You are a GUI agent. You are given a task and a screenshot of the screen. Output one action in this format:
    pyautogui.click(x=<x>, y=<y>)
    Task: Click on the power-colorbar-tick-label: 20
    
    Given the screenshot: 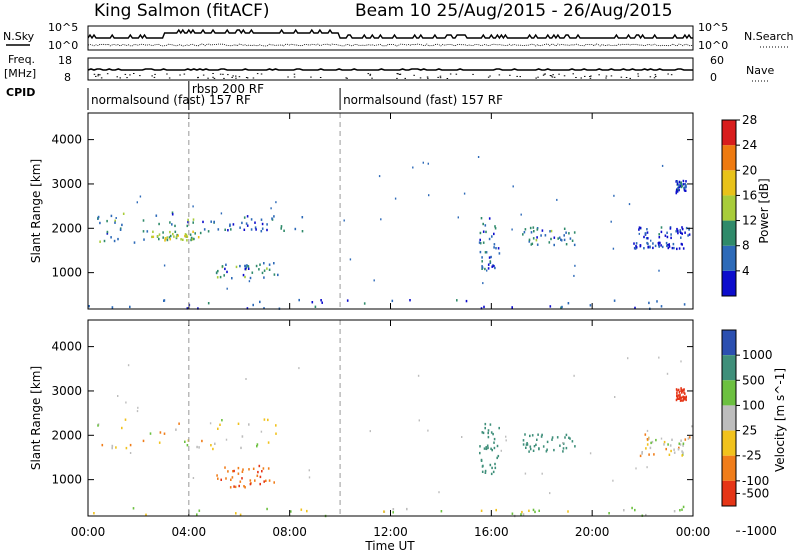 What is the action you would take?
    pyautogui.click(x=749, y=170)
    